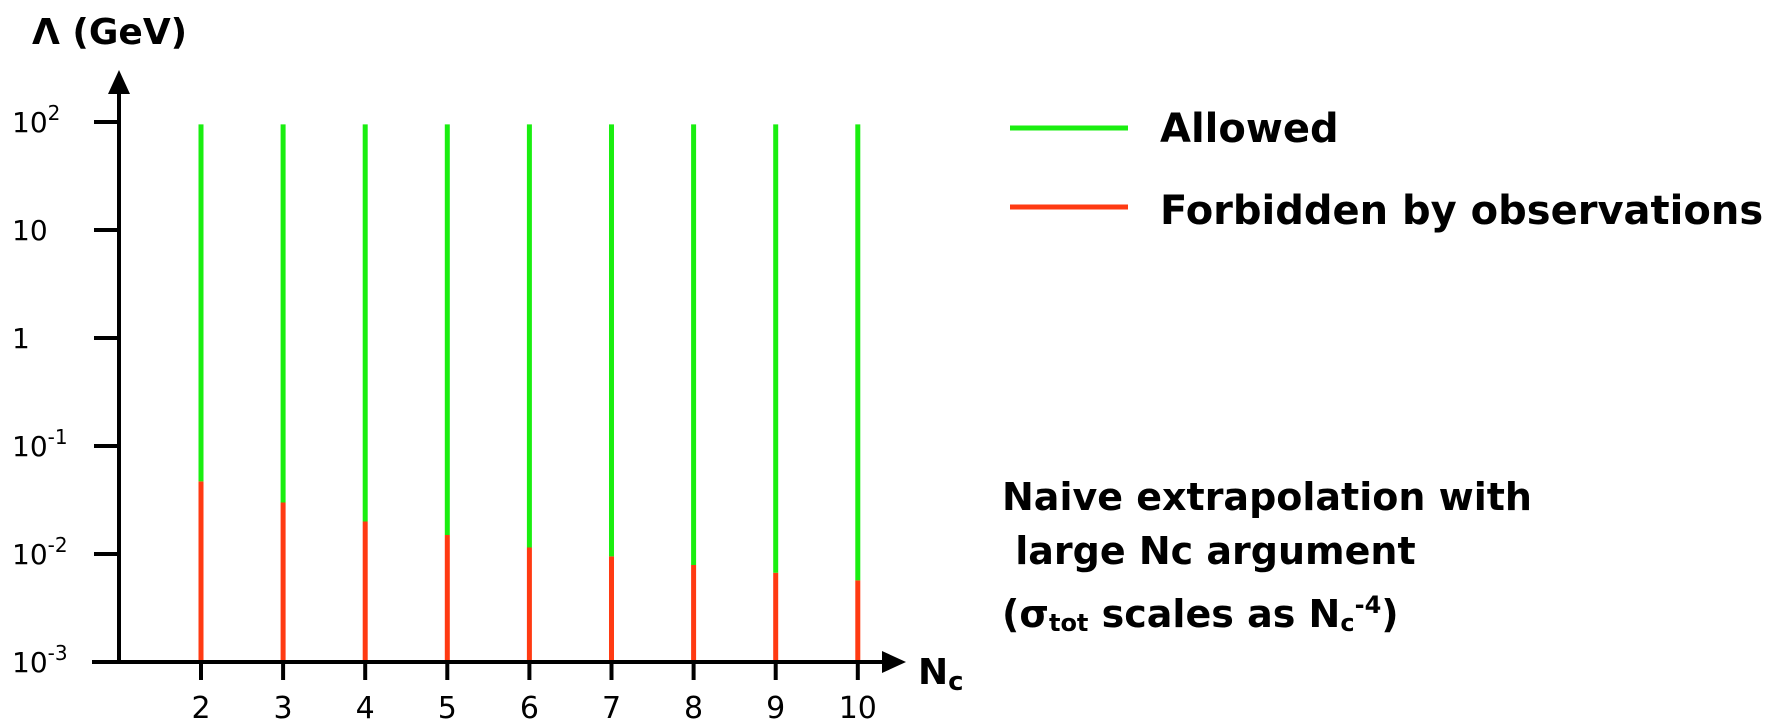 The height and width of the screenshot is (726, 1769). I want to click on x-tick-label-5: 5, so click(447, 708).